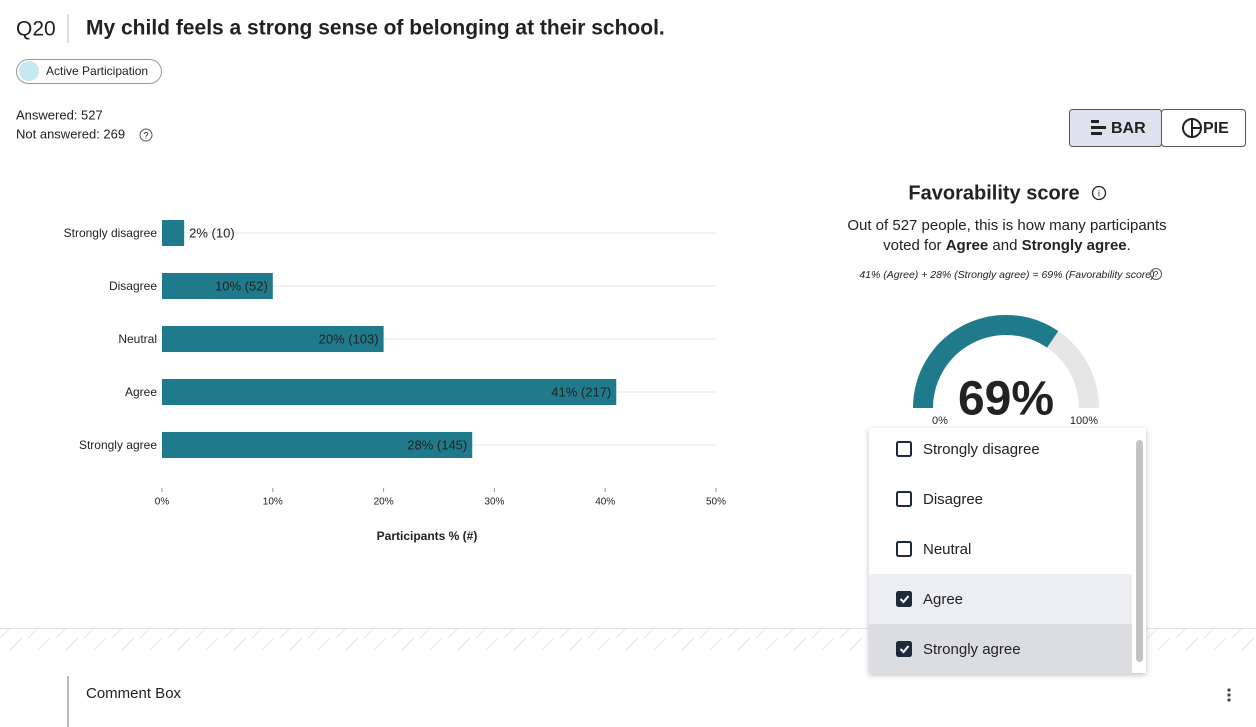  Describe the element at coordinates (943, 599) in the screenshot. I see `option-label: Agree` at that location.